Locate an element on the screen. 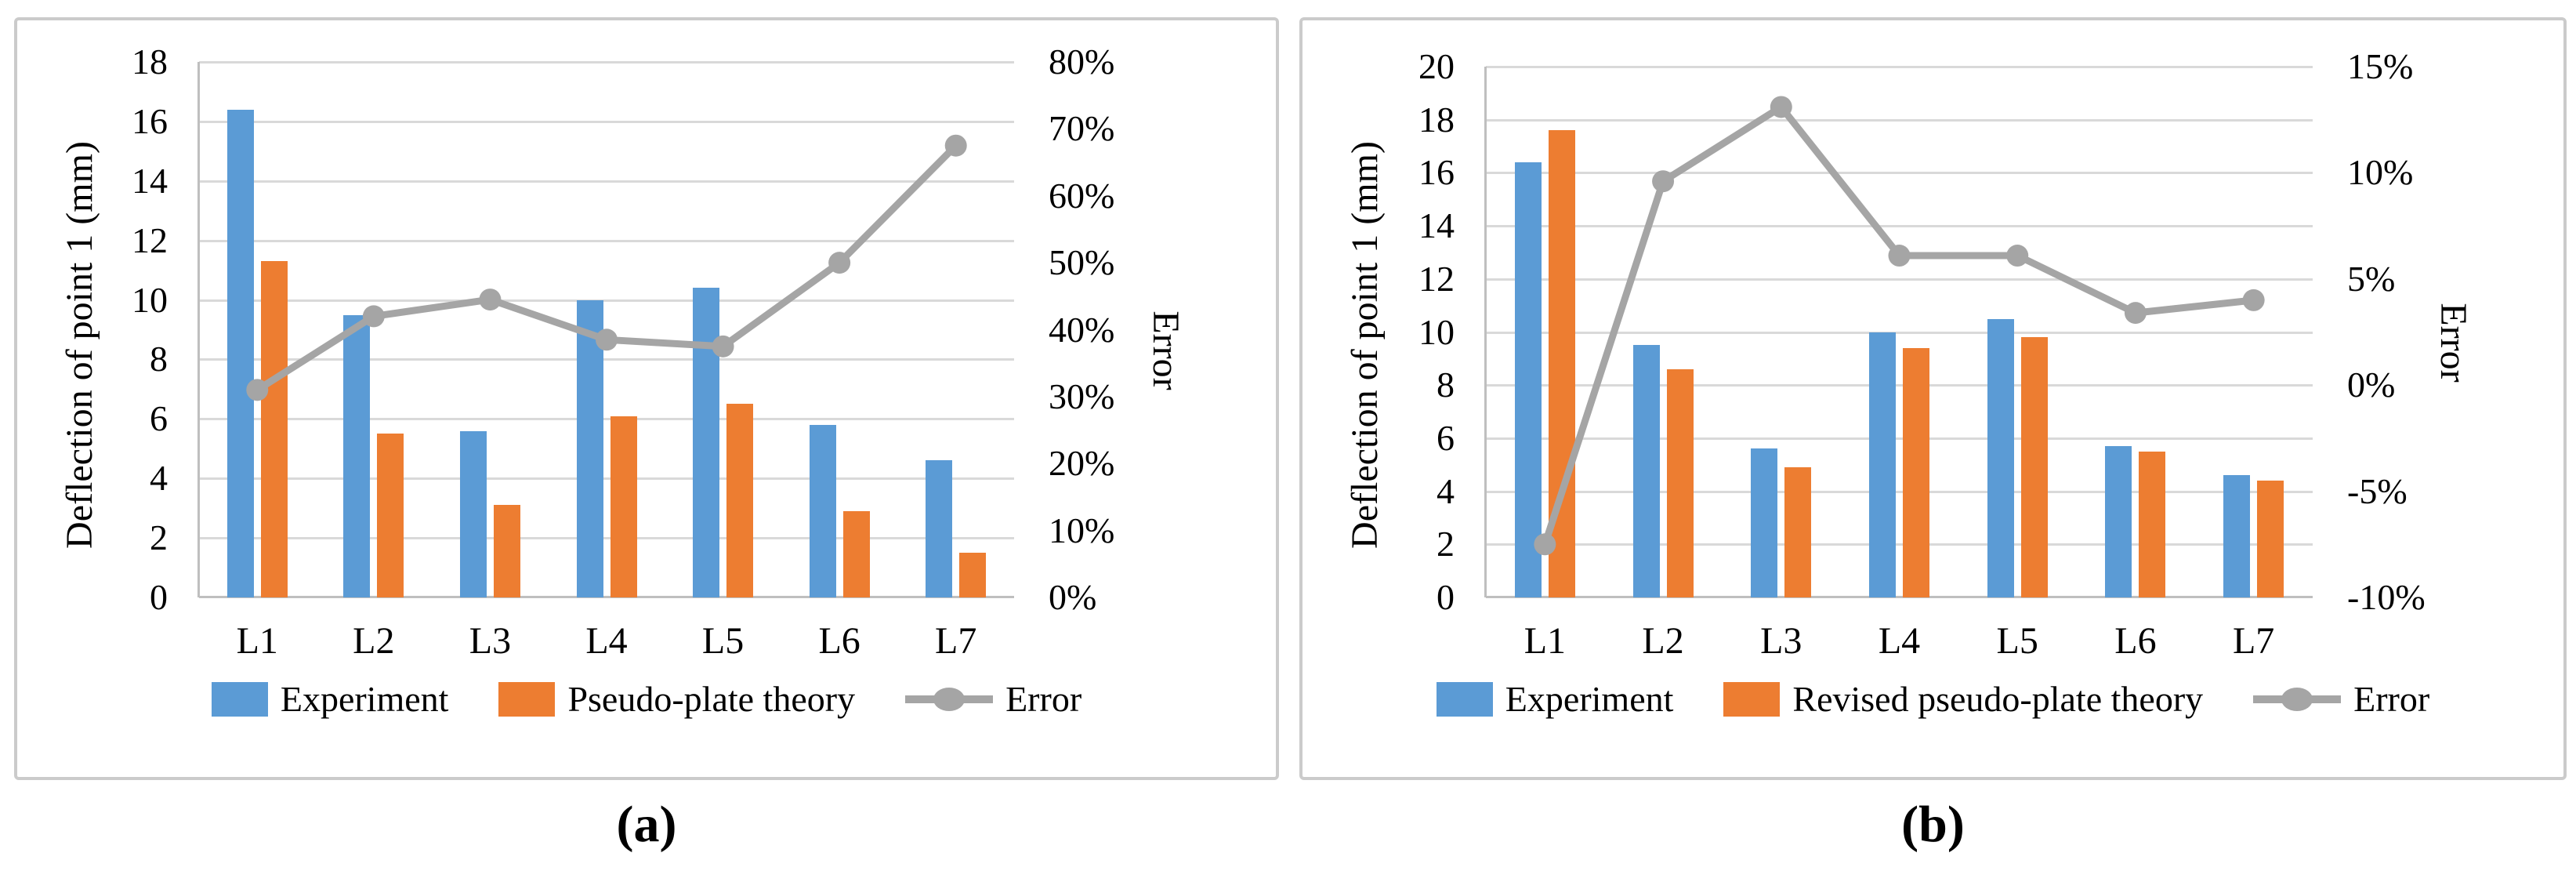  bar-experiment-l4 is located at coordinates (589, 448).